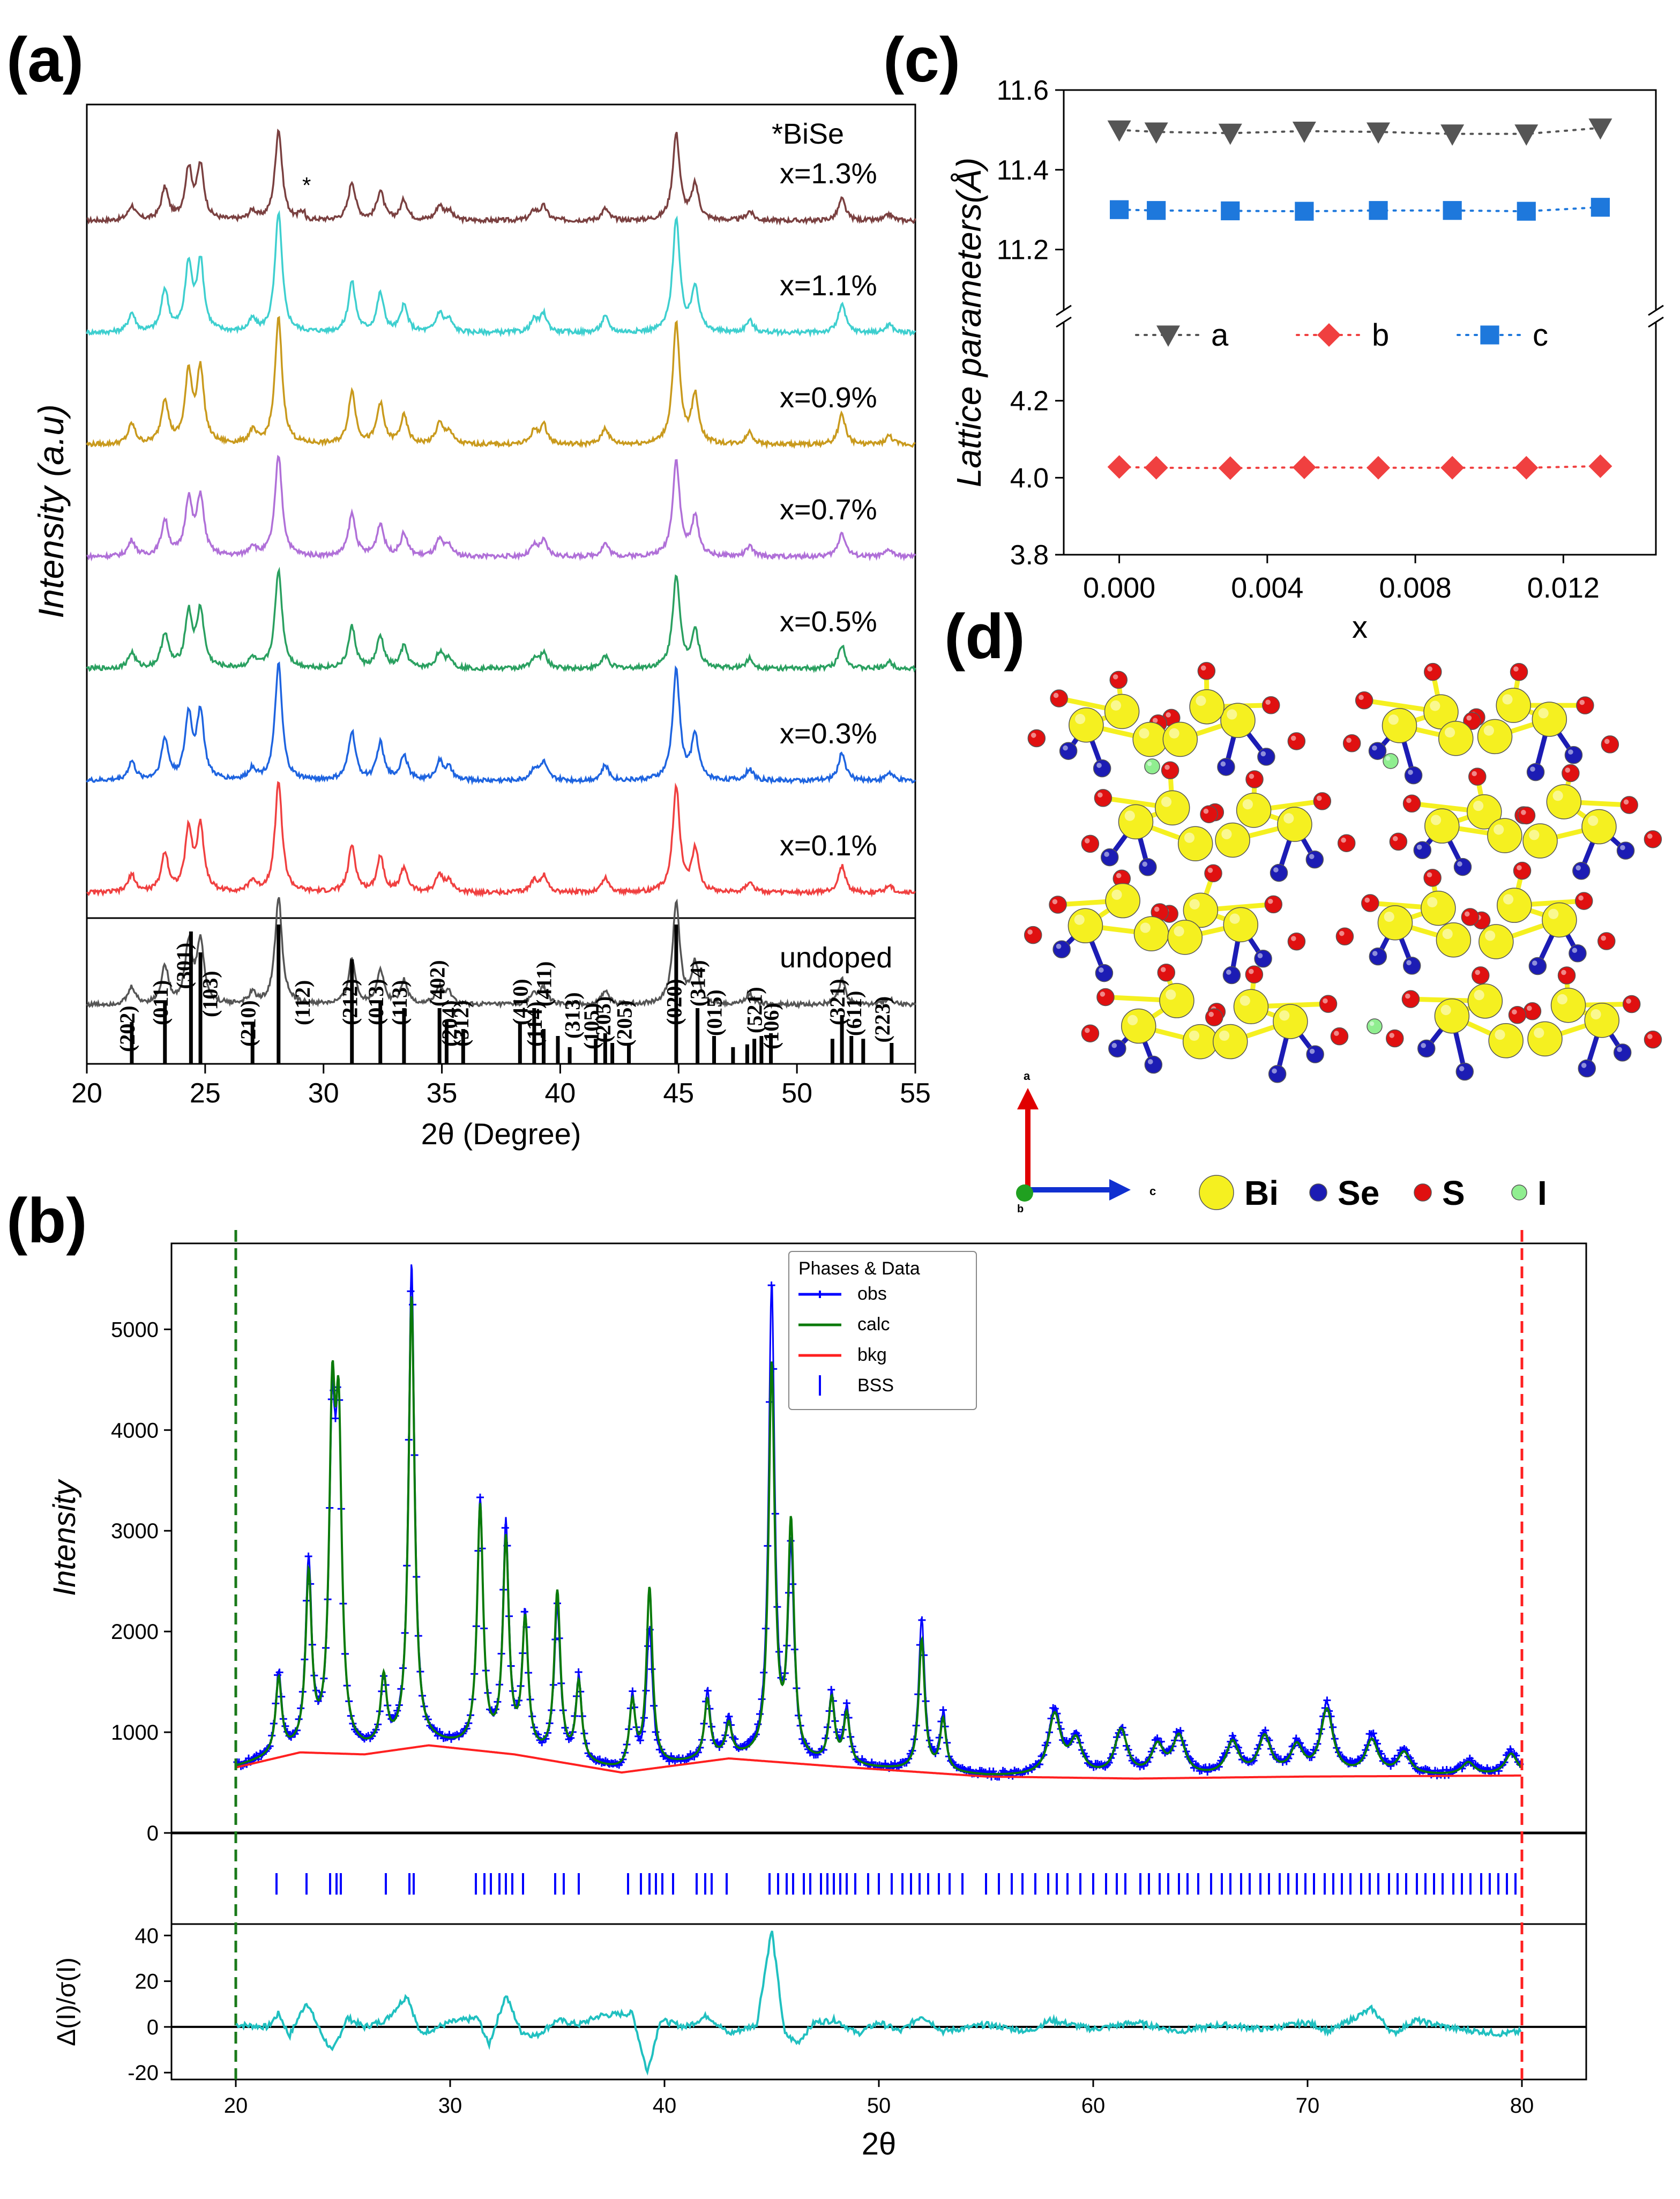 Image resolution: width=1680 pixels, height=2199 pixels. Describe the element at coordinates (501, 1134) in the screenshot. I see `x-axis-label-a: 2θ (Degree)` at that location.